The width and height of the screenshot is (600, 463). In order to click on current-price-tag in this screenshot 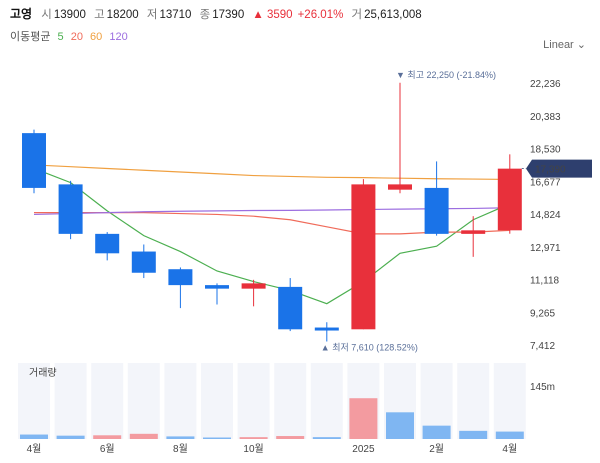, I will do `click(559, 168)`.